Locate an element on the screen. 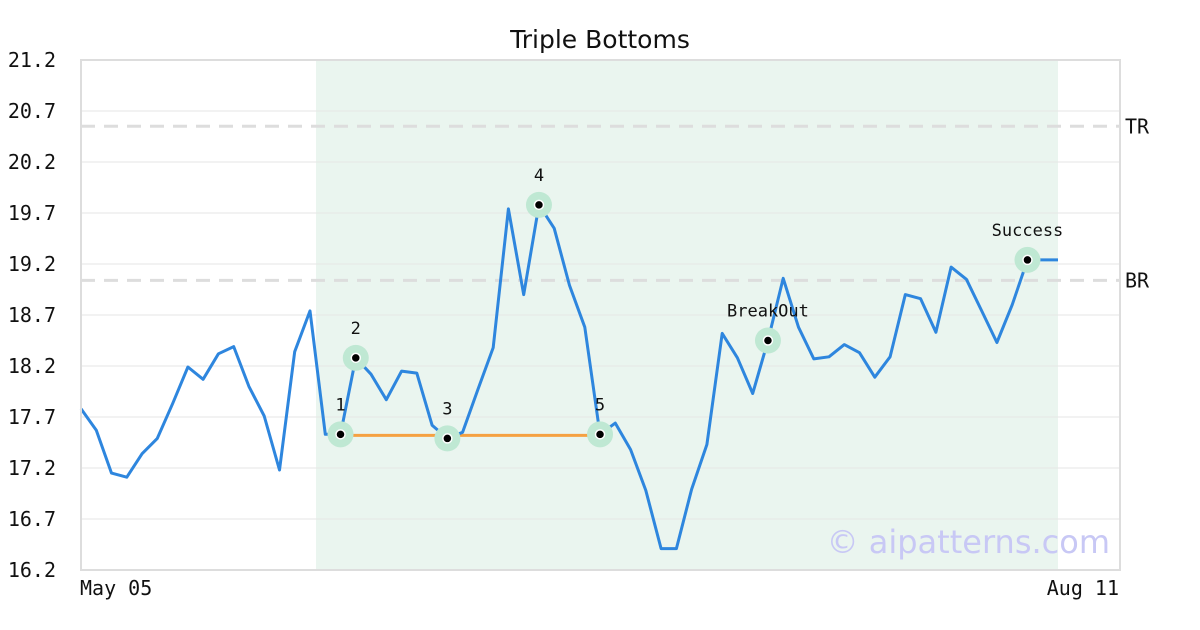  annotation-label: 5 is located at coordinates (600, 405).